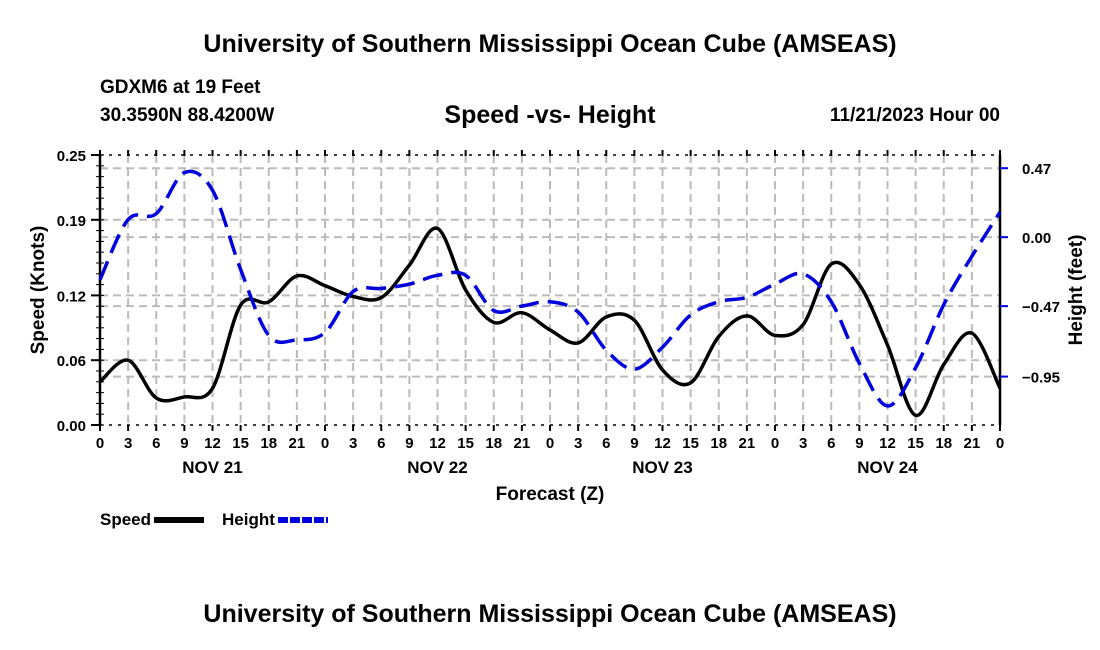  Describe the element at coordinates (71, 361) in the screenshot. I see `y-tick-label: 0.06` at that location.